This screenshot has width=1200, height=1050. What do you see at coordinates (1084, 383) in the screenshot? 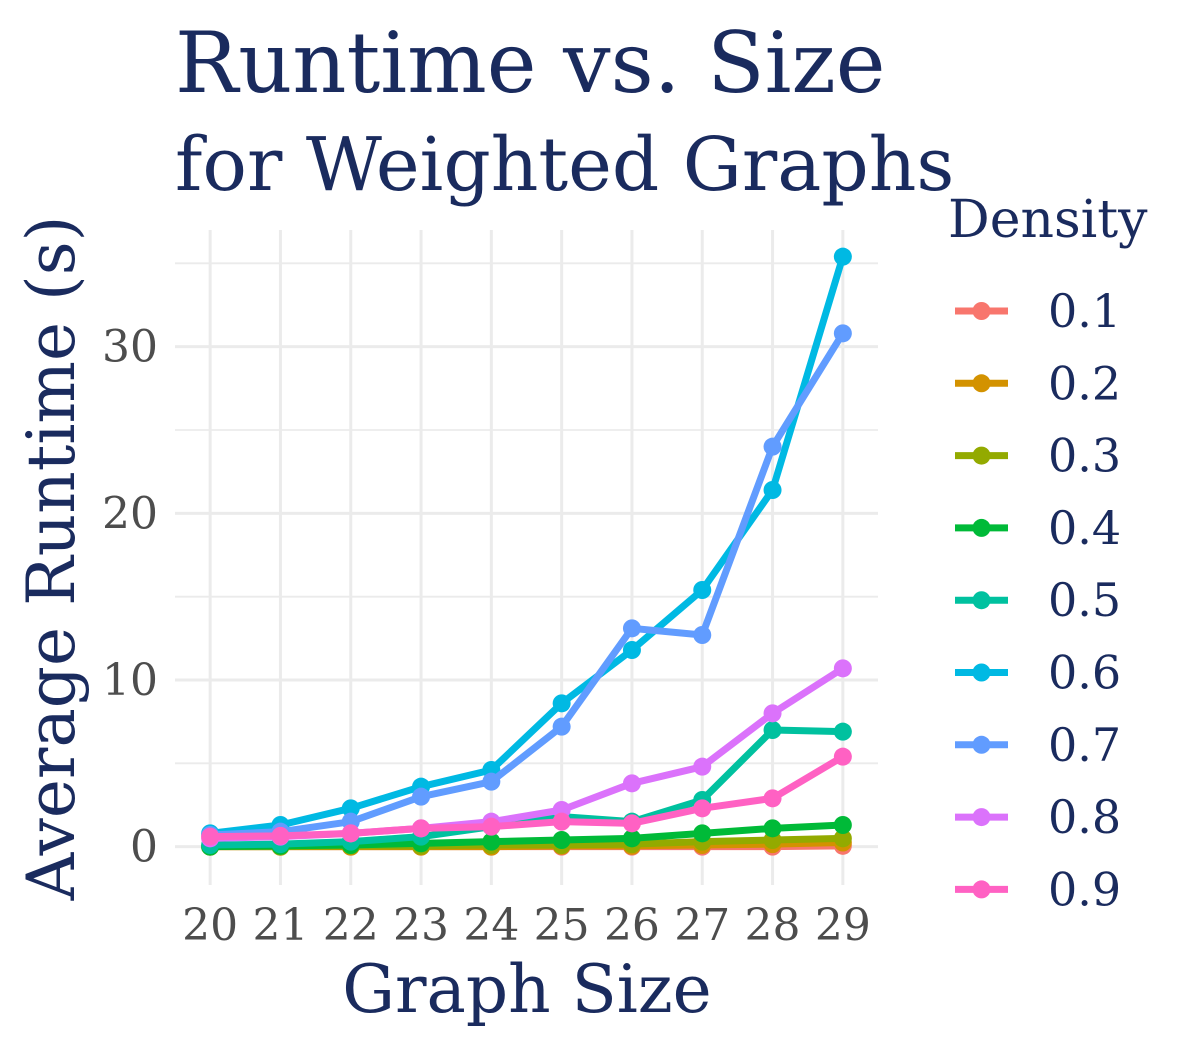
I see `legend-label: 0.2` at bounding box center [1084, 383].